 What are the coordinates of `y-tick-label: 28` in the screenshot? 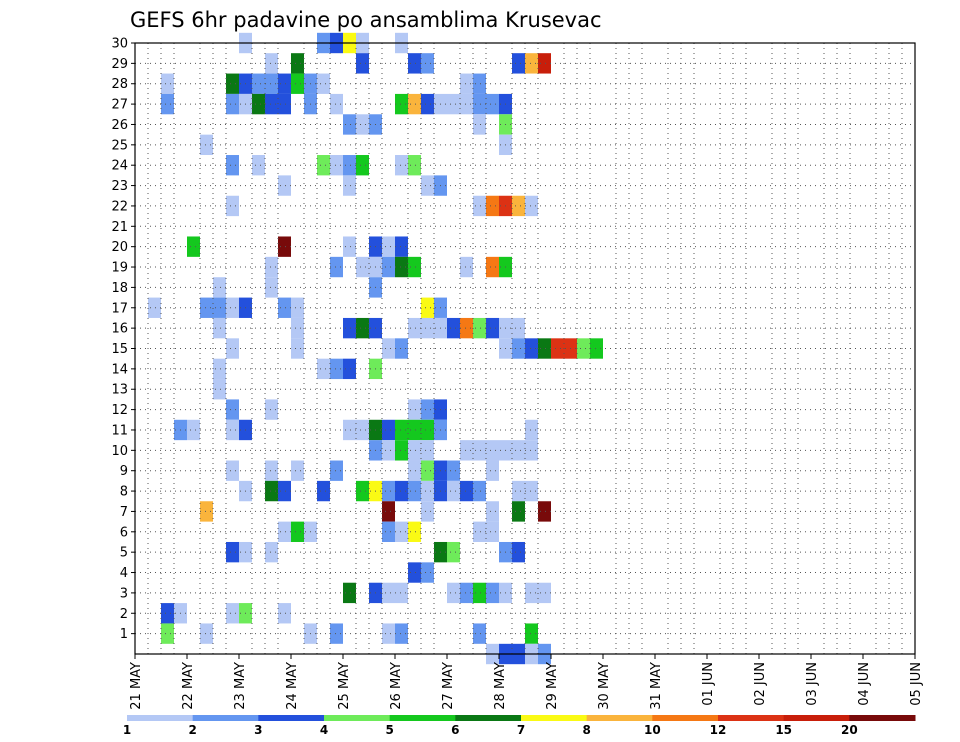 It's located at (119, 84).